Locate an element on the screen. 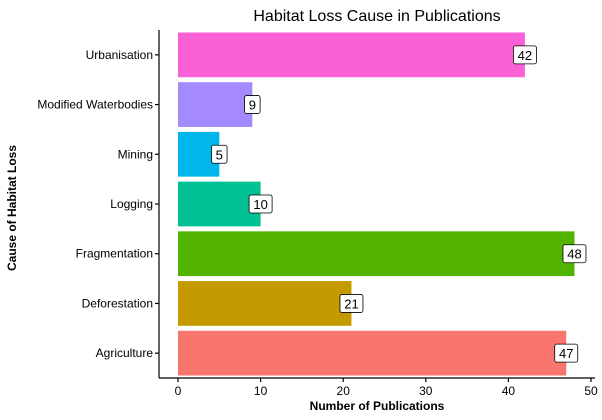 This screenshot has width=602, height=420. y-tick-label-logging: Logging is located at coordinates (131, 204).